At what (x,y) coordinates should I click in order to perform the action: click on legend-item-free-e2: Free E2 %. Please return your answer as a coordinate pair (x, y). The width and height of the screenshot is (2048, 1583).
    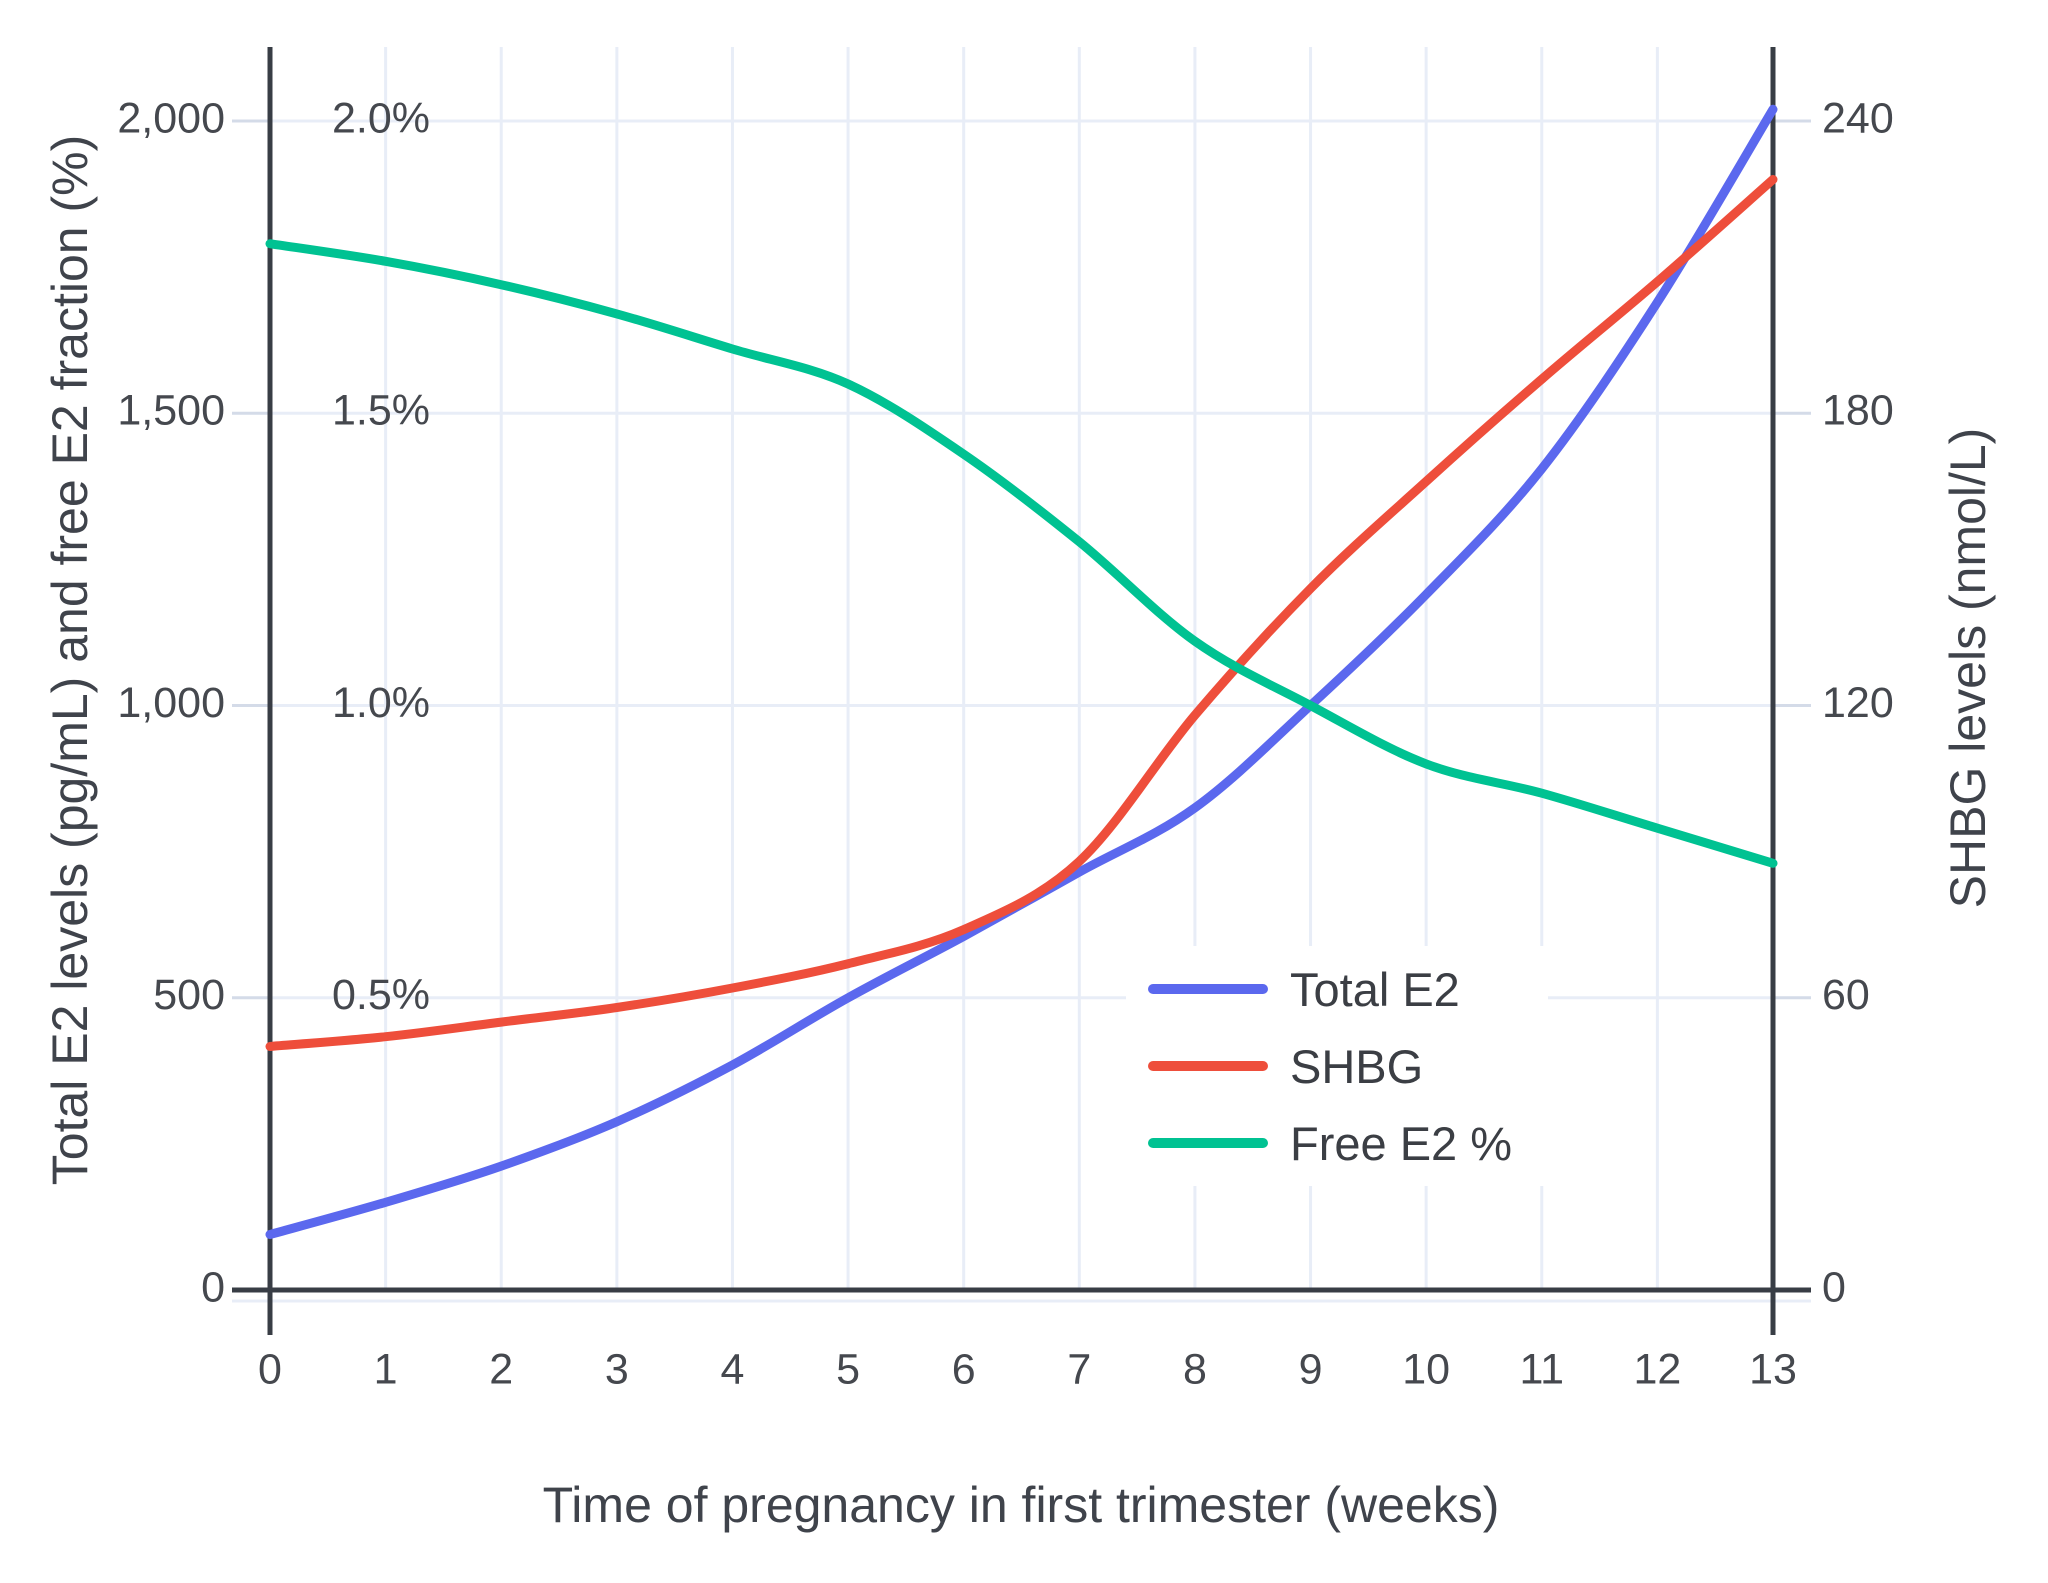
    Looking at the image, I should click on (1348, 1143).